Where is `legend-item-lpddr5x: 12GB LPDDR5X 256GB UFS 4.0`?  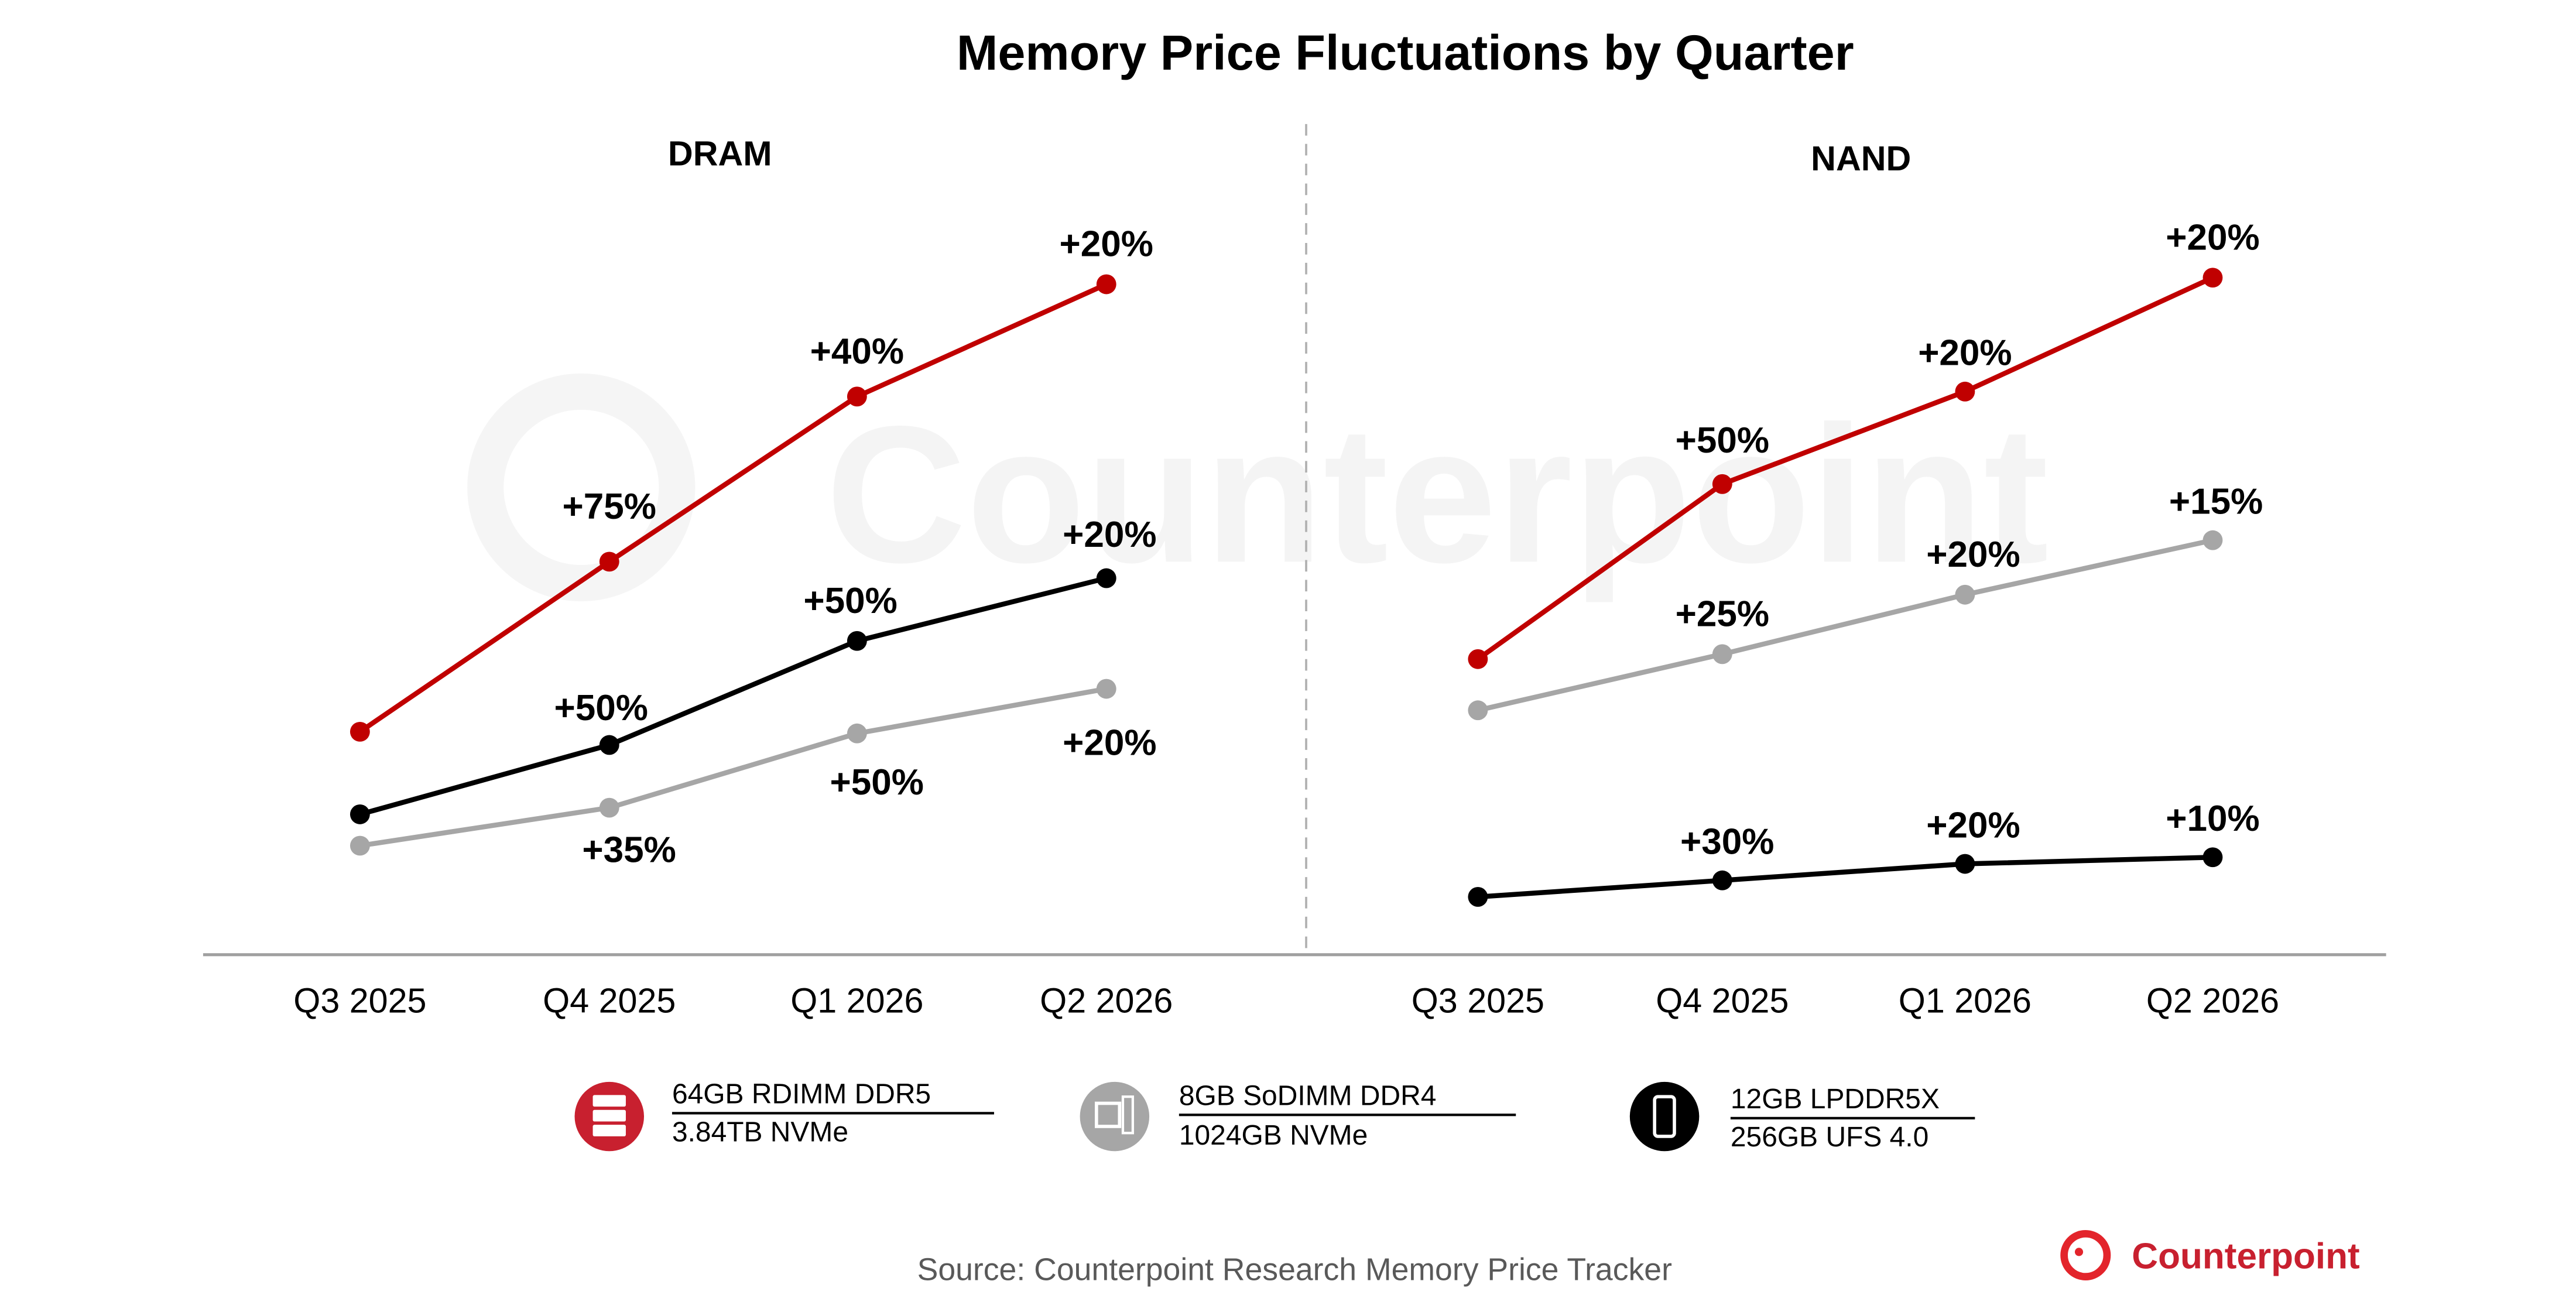
legend-item-lpddr5x: 12GB LPDDR5X 256GB UFS 4.0 is located at coordinates (1802, 1117).